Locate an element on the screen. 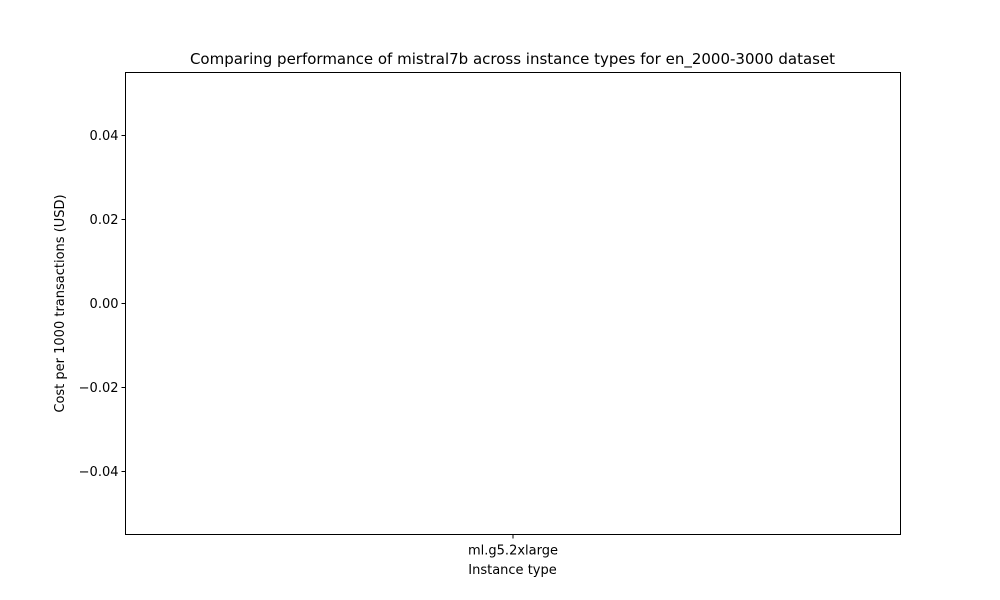 This screenshot has height=600, width=1000. y-axis: −0.04 −0.02 0.00 0.02 0.04 is located at coordinates (102, 304).